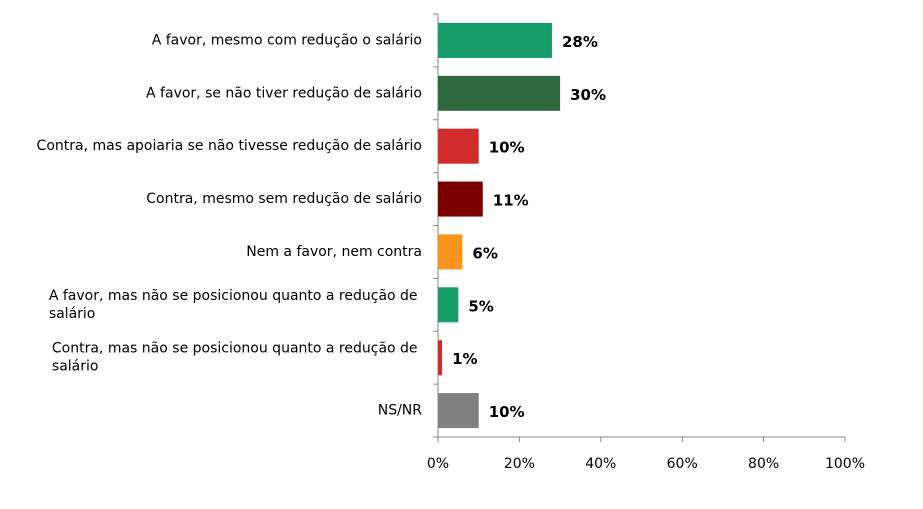  What do you see at coordinates (588, 95) in the screenshot?
I see `value-label: 30%` at bounding box center [588, 95].